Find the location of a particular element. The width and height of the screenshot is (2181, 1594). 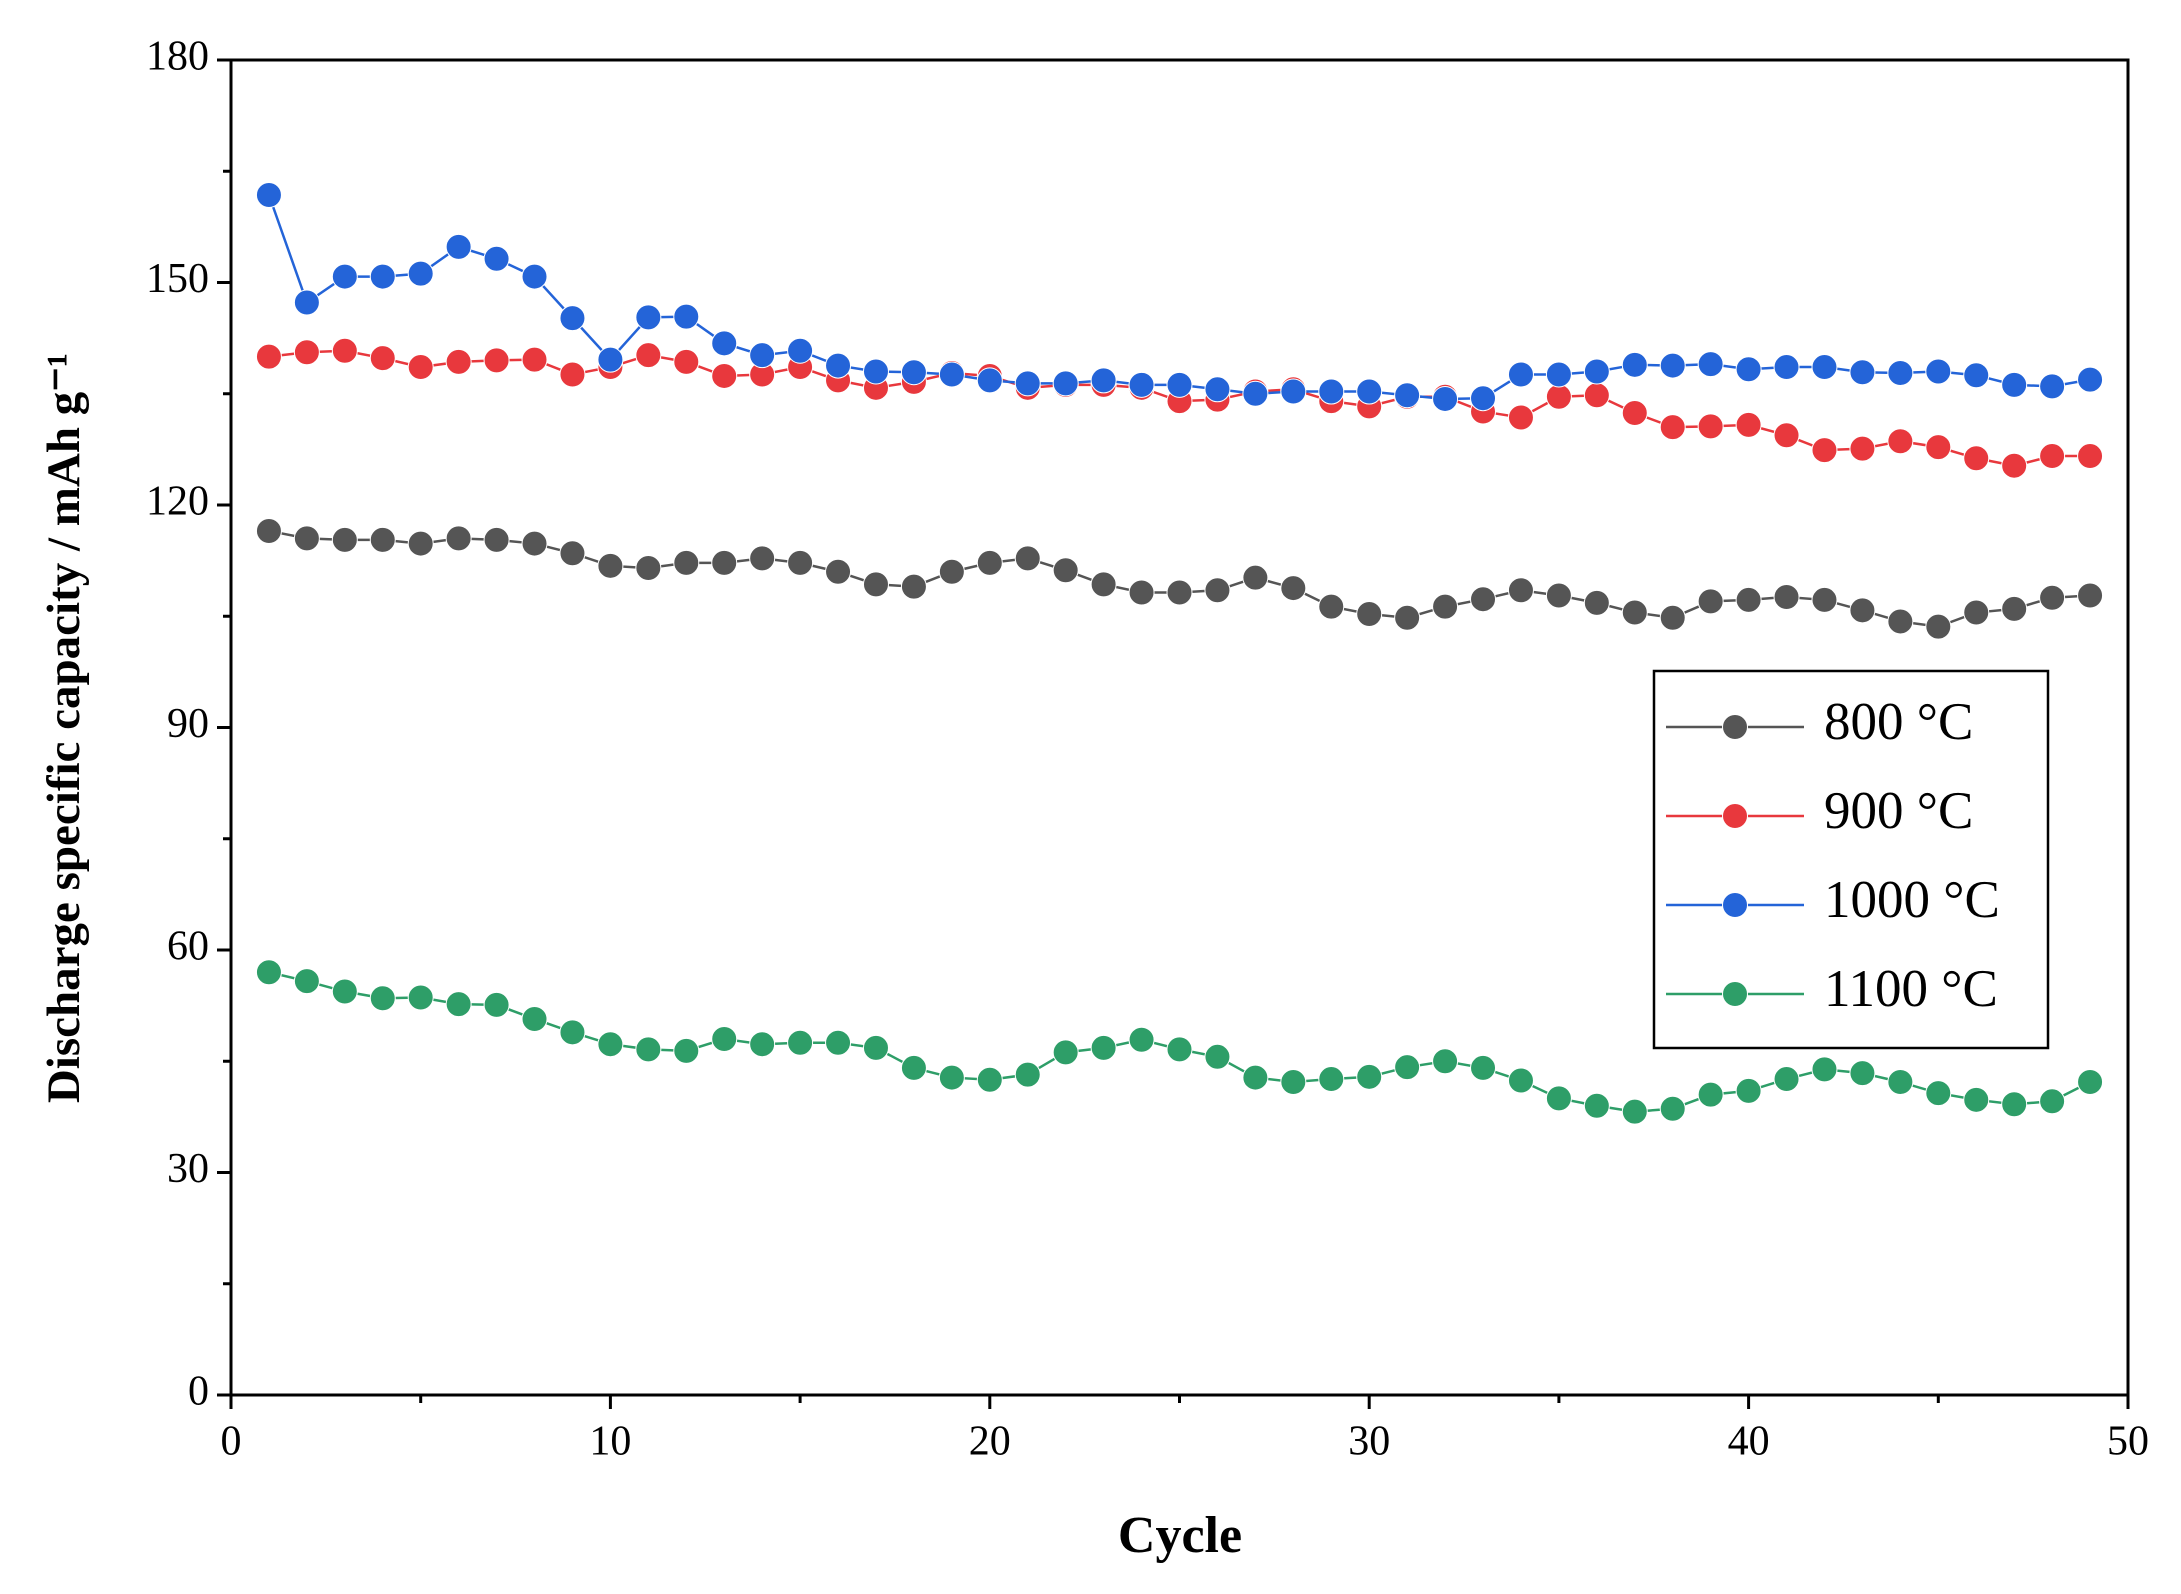

legend-label: 900 °C is located at coordinates (1898, 811).